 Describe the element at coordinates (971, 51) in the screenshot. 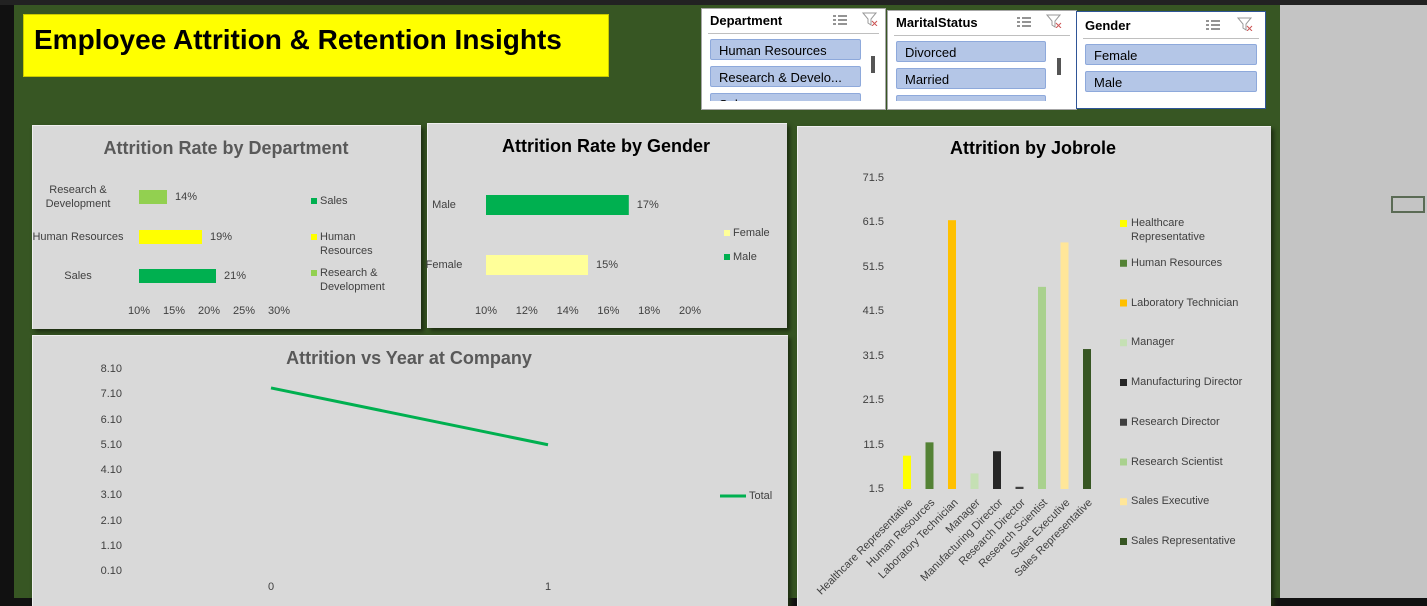

I see `slicer-item: Divorced` at that location.